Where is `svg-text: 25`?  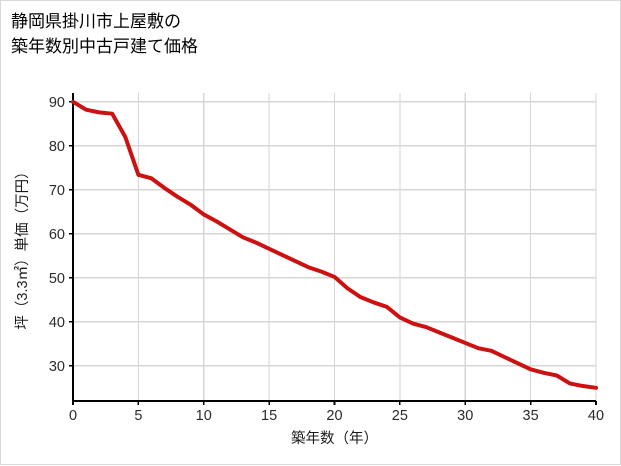 svg-text: 25 is located at coordinates (400, 416).